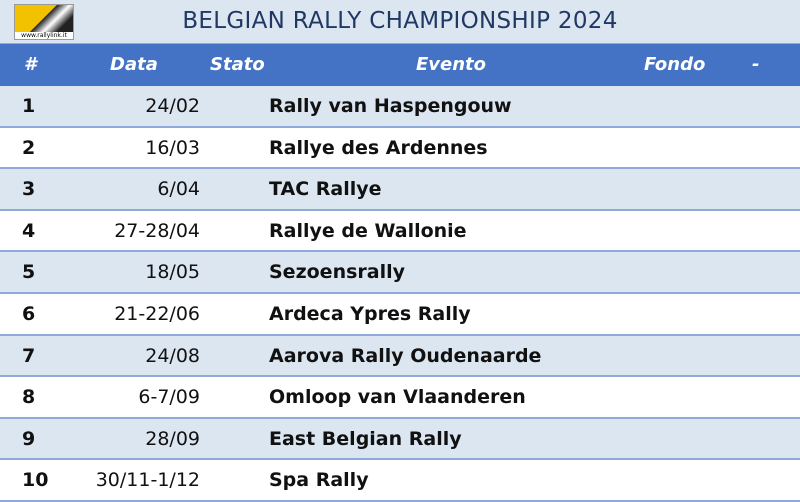  I want to click on round-number: 5, so click(29, 272).